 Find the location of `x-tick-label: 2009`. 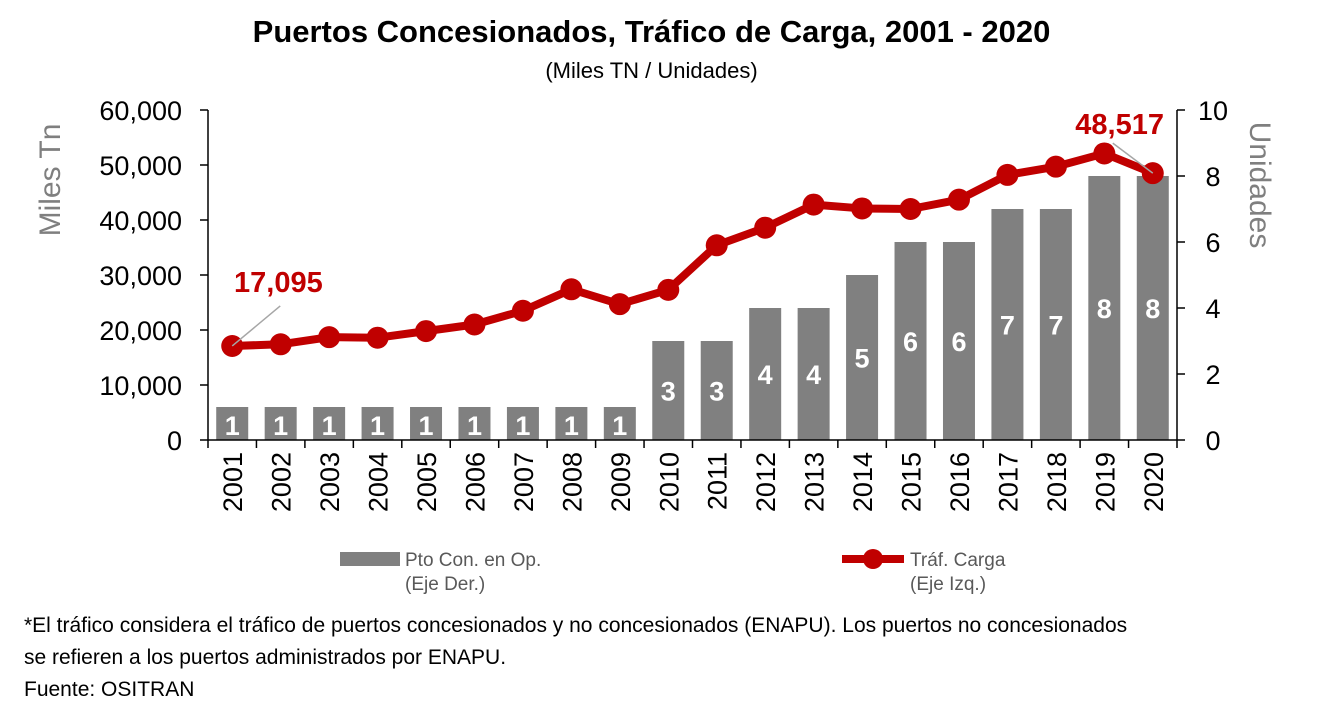

x-tick-label: 2009 is located at coordinates (621, 482).